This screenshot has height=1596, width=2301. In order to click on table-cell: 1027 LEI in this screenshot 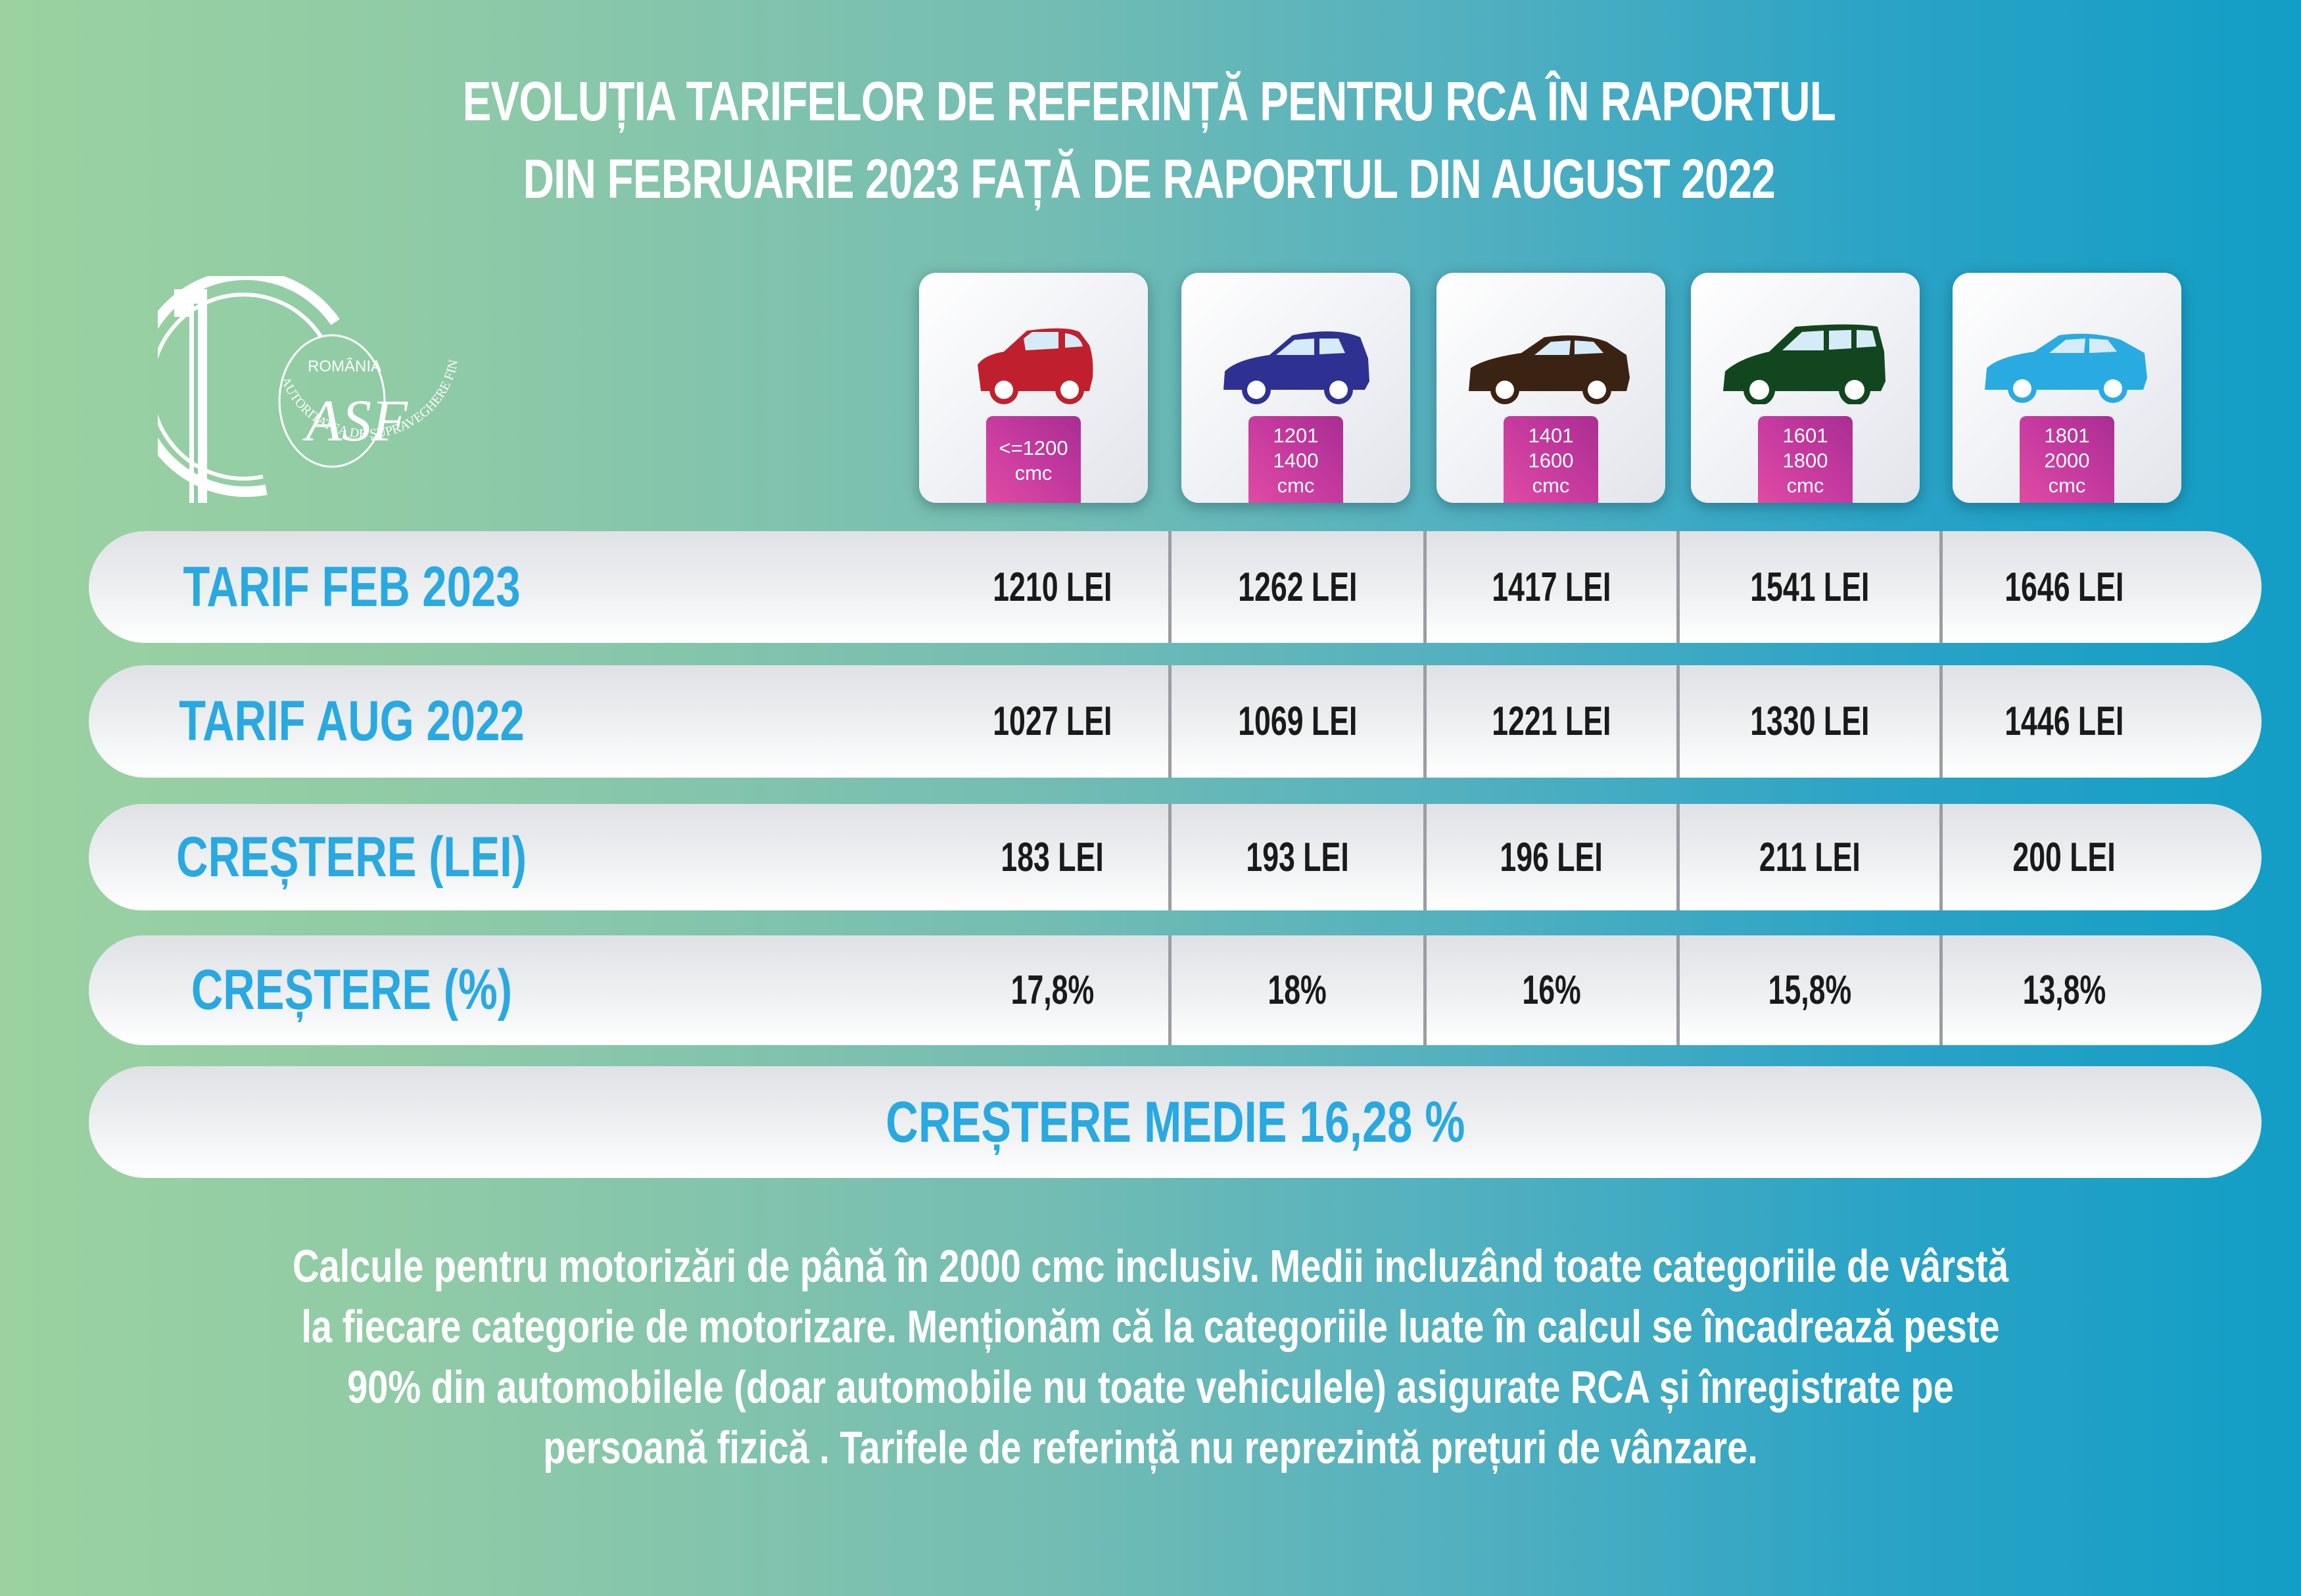, I will do `click(1052, 721)`.